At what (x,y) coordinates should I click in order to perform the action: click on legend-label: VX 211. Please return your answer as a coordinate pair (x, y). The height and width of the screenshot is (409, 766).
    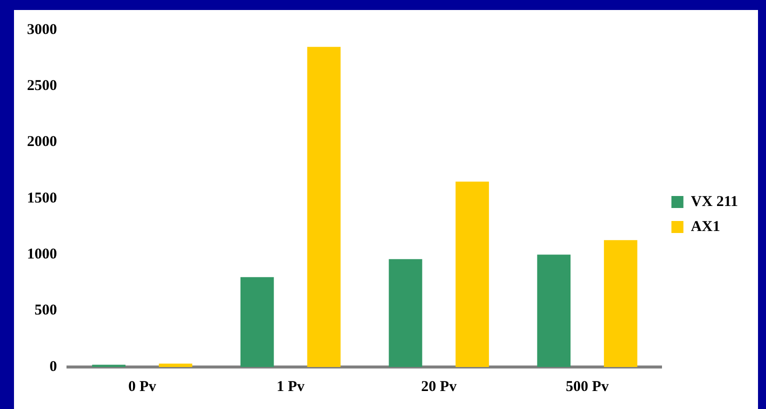
    Looking at the image, I should click on (714, 202).